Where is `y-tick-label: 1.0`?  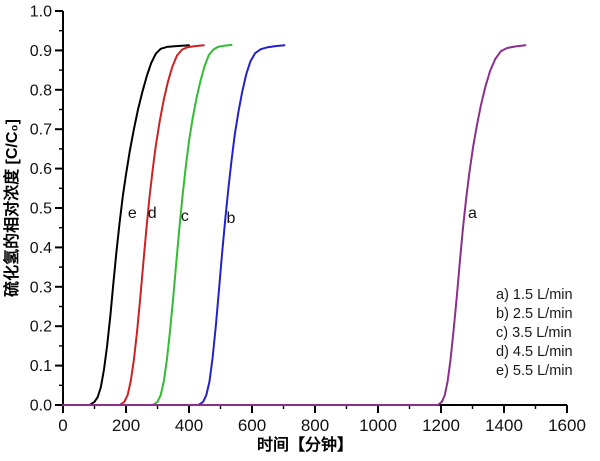
y-tick-label: 1.0 is located at coordinates (41, 12).